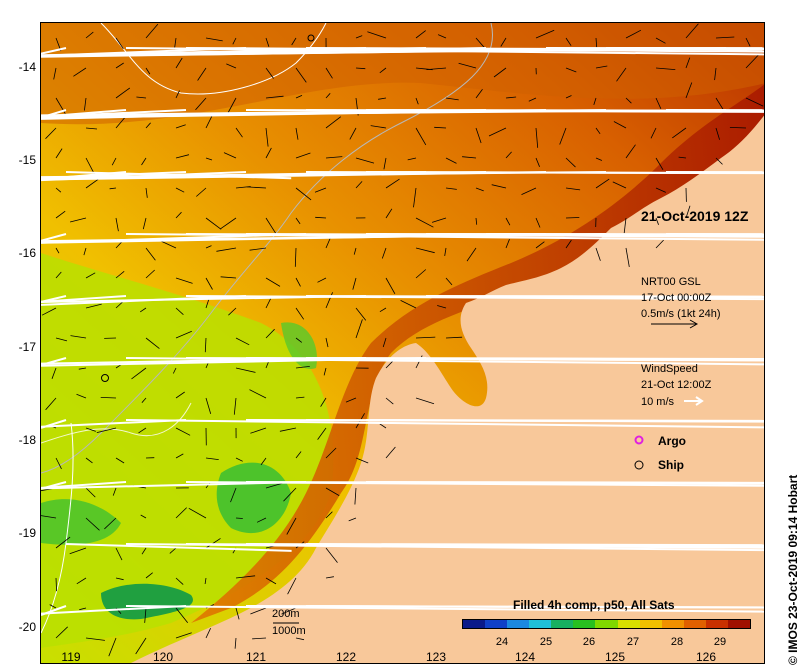 Image resolution: width=809 pixels, height=672 pixels. Describe the element at coordinates (71, 657) in the screenshot. I see `x-tick-label: 119` at that location.